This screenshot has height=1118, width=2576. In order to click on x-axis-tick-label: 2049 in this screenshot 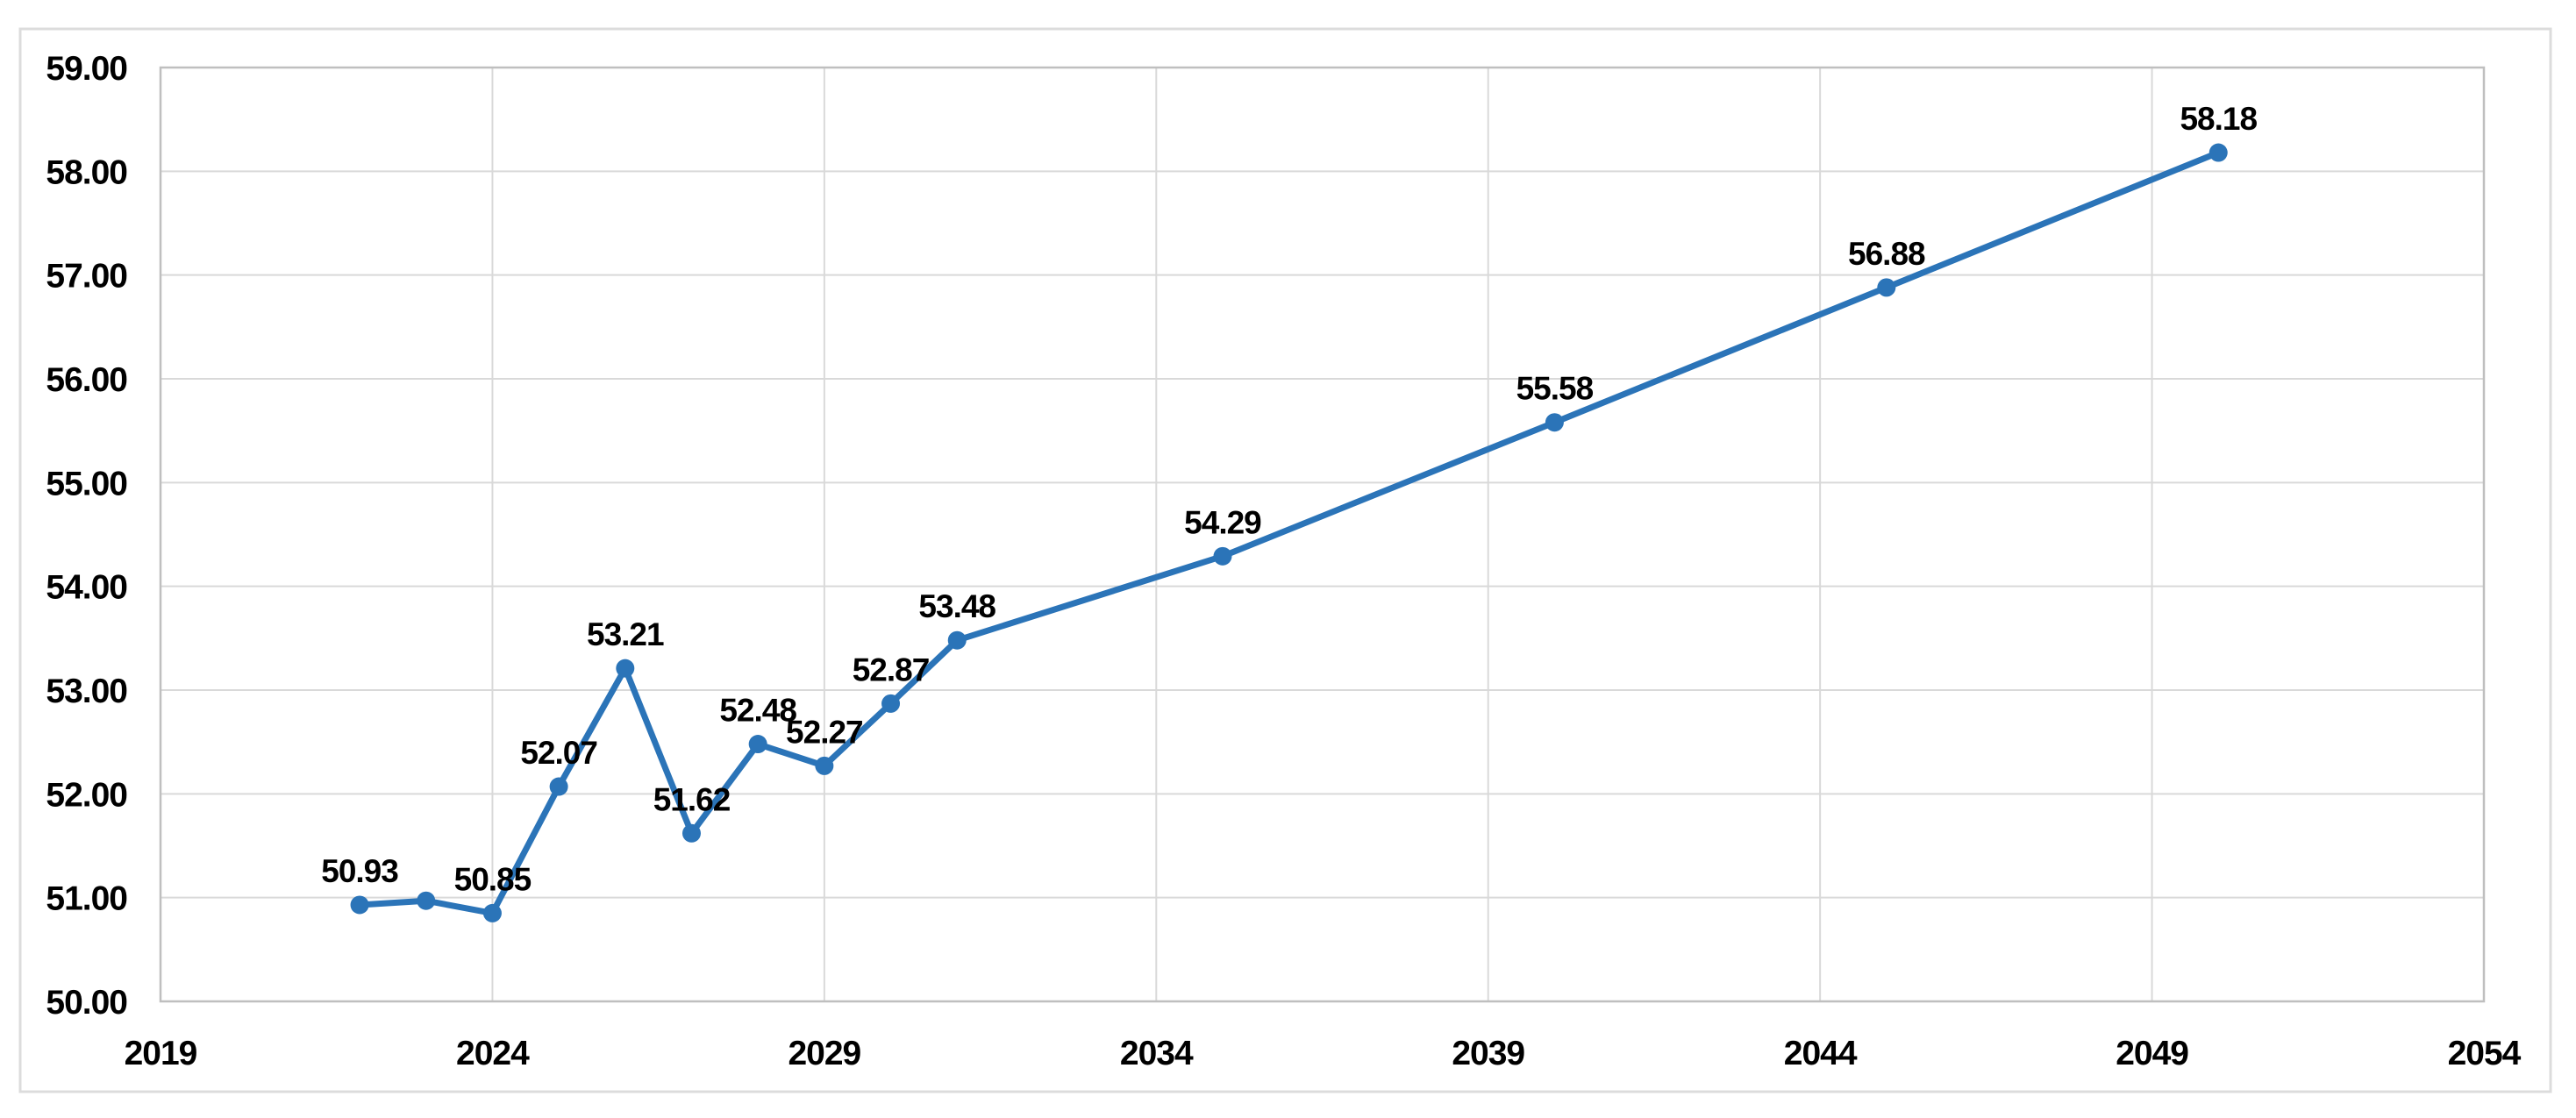, I will do `click(2152, 1053)`.